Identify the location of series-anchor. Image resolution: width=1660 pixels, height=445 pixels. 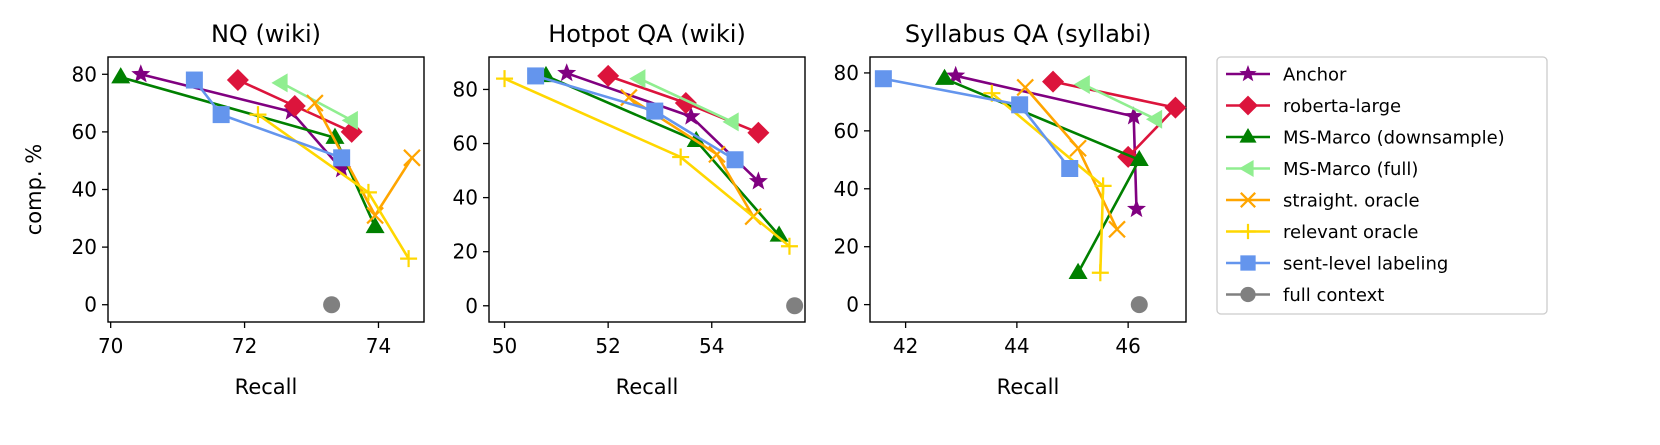
(1046, 141).